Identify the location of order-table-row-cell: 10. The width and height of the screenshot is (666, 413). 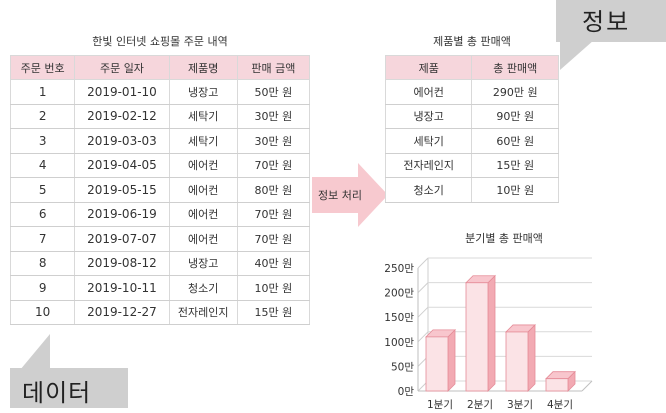
(42, 312).